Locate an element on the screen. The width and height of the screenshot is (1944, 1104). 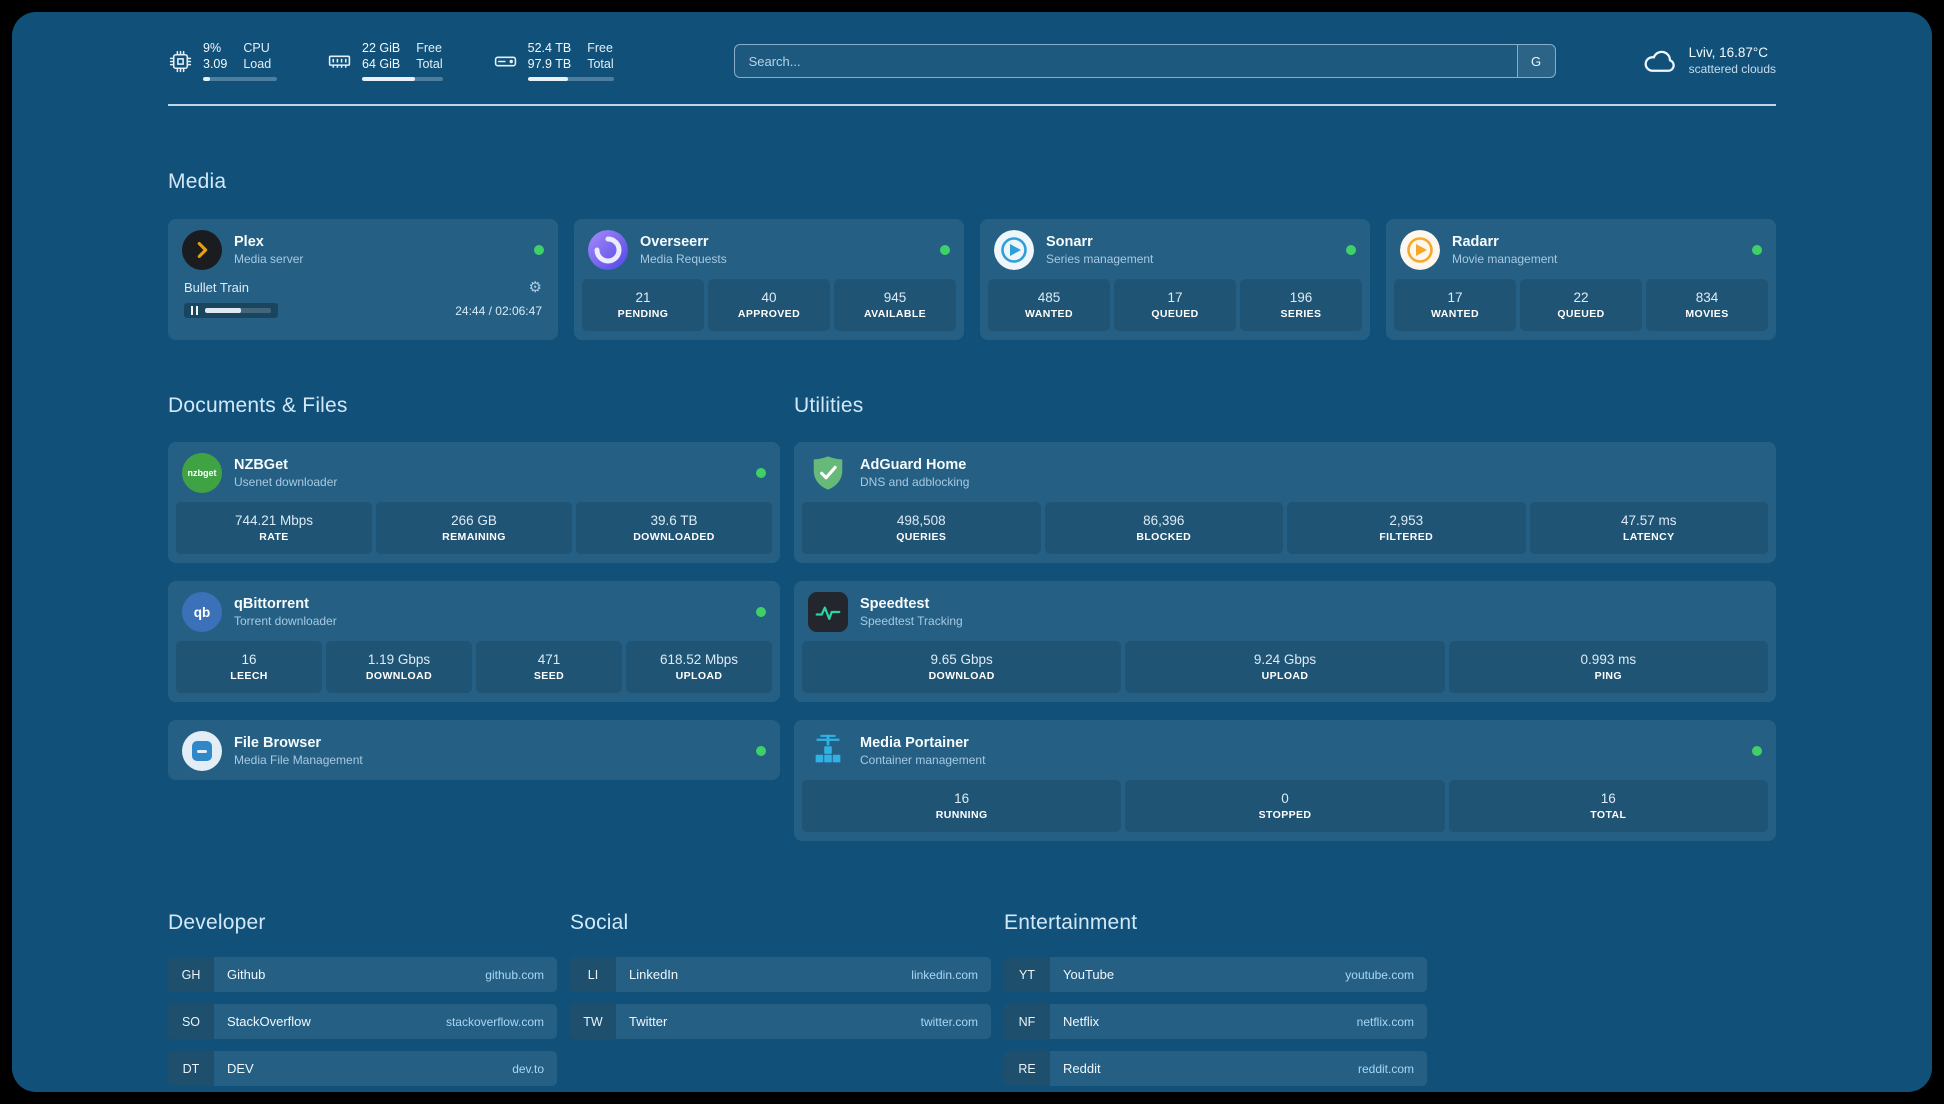
stat-label: QUERIES is located at coordinates (921, 537).